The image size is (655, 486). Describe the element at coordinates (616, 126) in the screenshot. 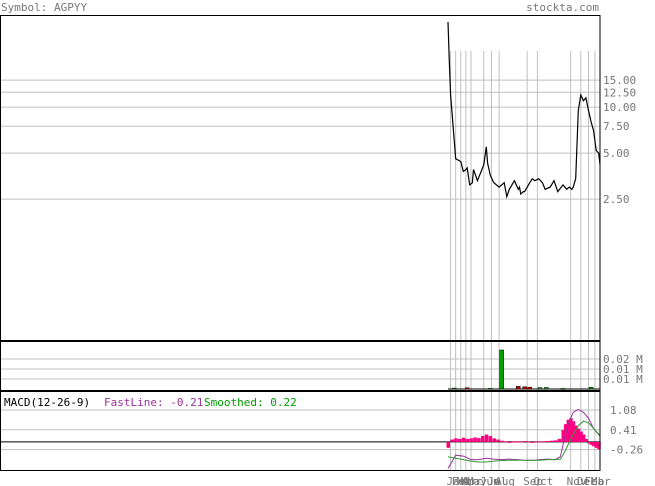

I see `price-tick-label: 7.50` at that location.